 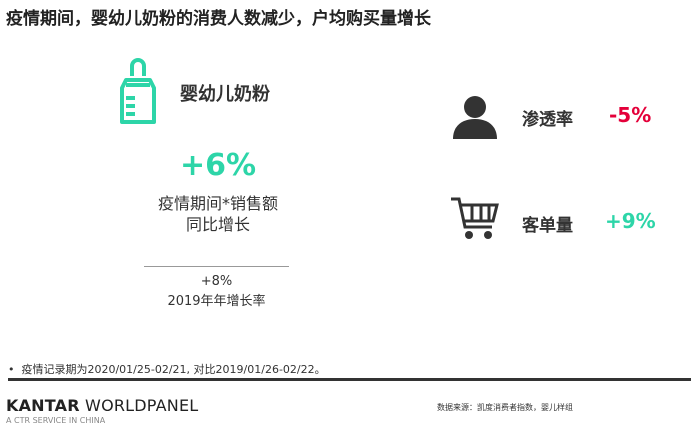 I want to click on page-title: 疫情期间，婴幼儿奶粉的消费人数减少，户均购买量增长, so click(x=218, y=19).